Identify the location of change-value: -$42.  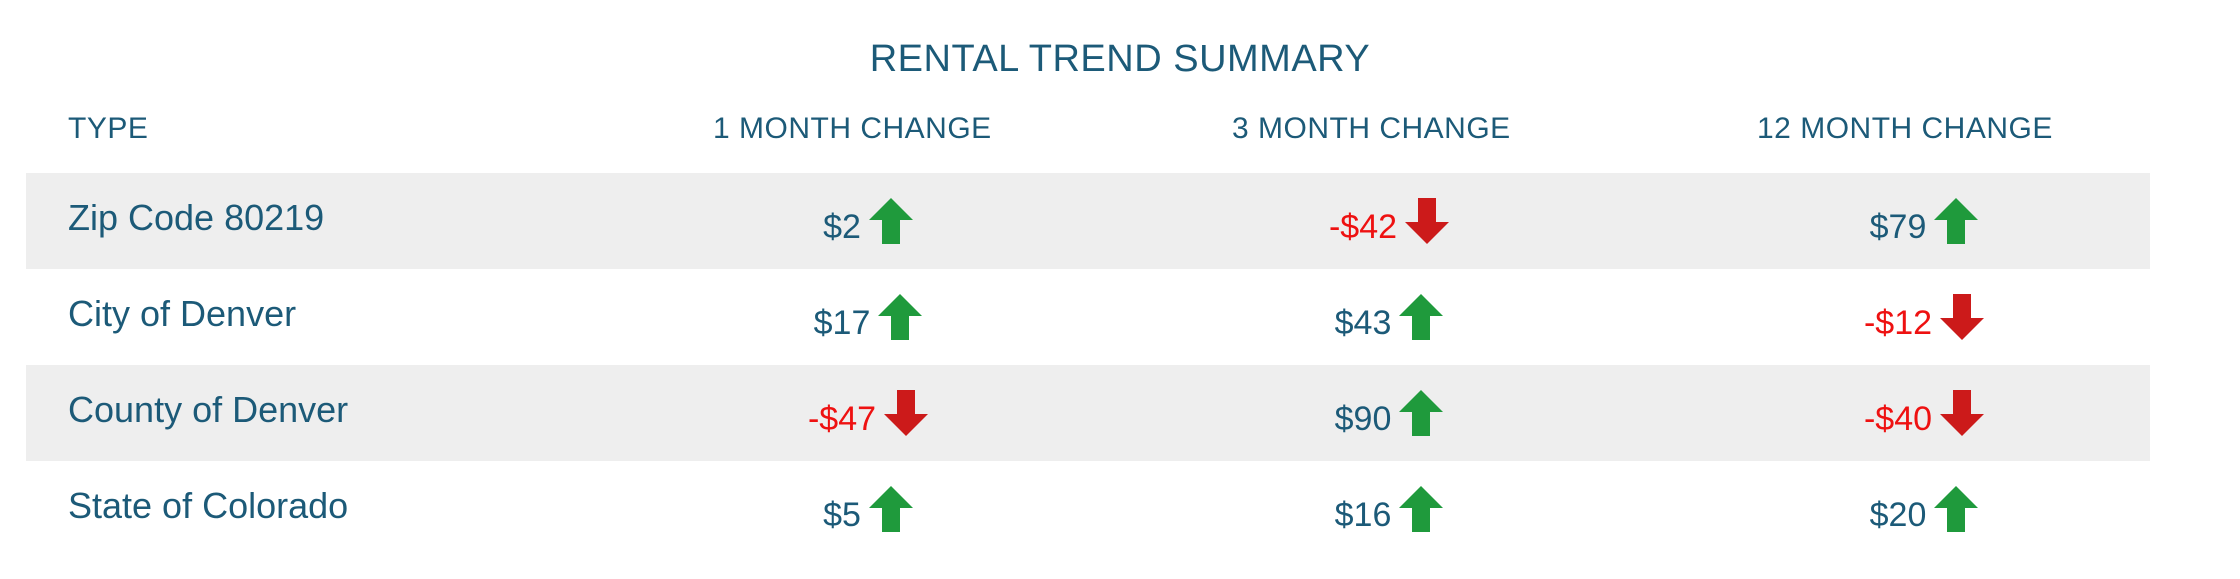
(1363, 226).